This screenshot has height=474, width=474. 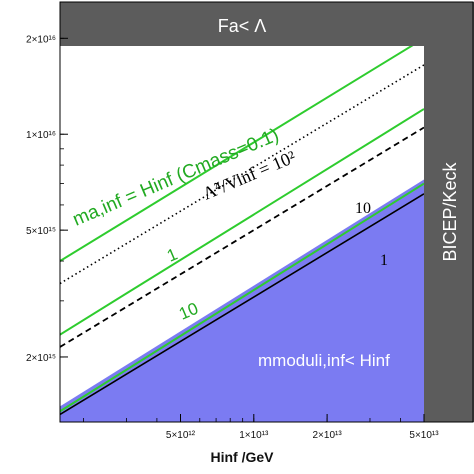 What do you see at coordinates (181, 435) in the screenshot?
I see `x-tick-label: 5×10¹²` at bounding box center [181, 435].